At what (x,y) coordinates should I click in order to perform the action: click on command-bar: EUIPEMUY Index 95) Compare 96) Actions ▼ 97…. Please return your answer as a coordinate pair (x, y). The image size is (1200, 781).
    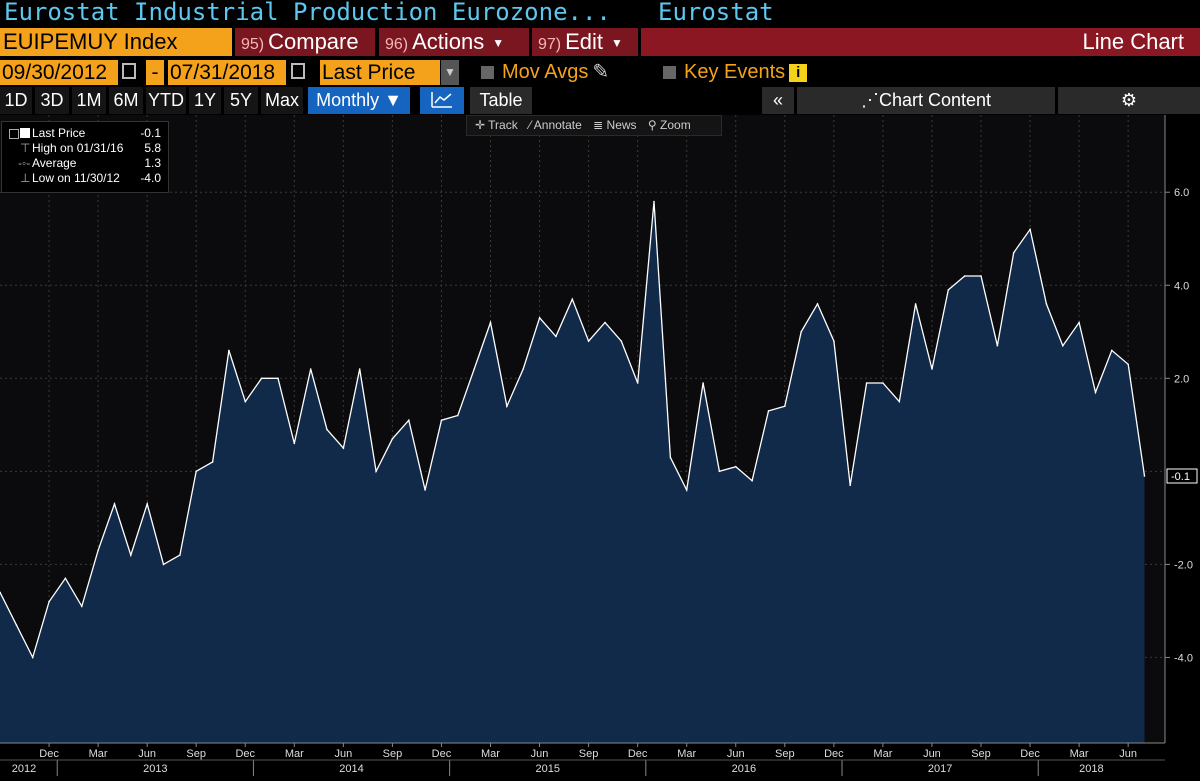
    Looking at the image, I should click on (600, 43).